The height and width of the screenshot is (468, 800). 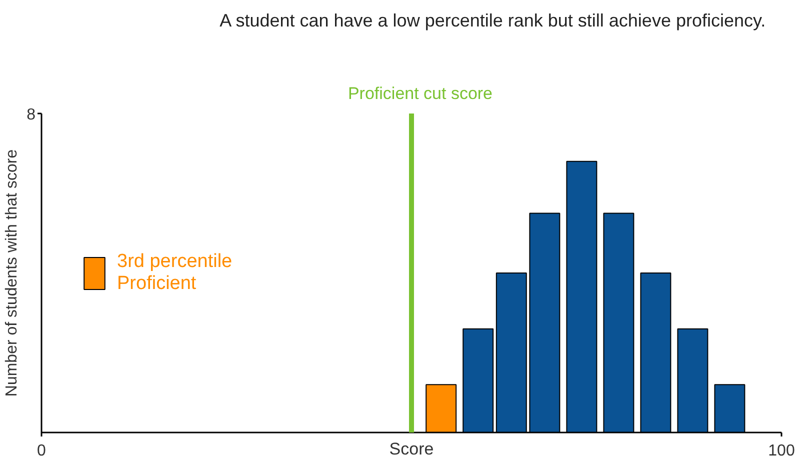 What do you see at coordinates (781, 451) in the screenshot?
I see `x-tick-label: 100` at bounding box center [781, 451].